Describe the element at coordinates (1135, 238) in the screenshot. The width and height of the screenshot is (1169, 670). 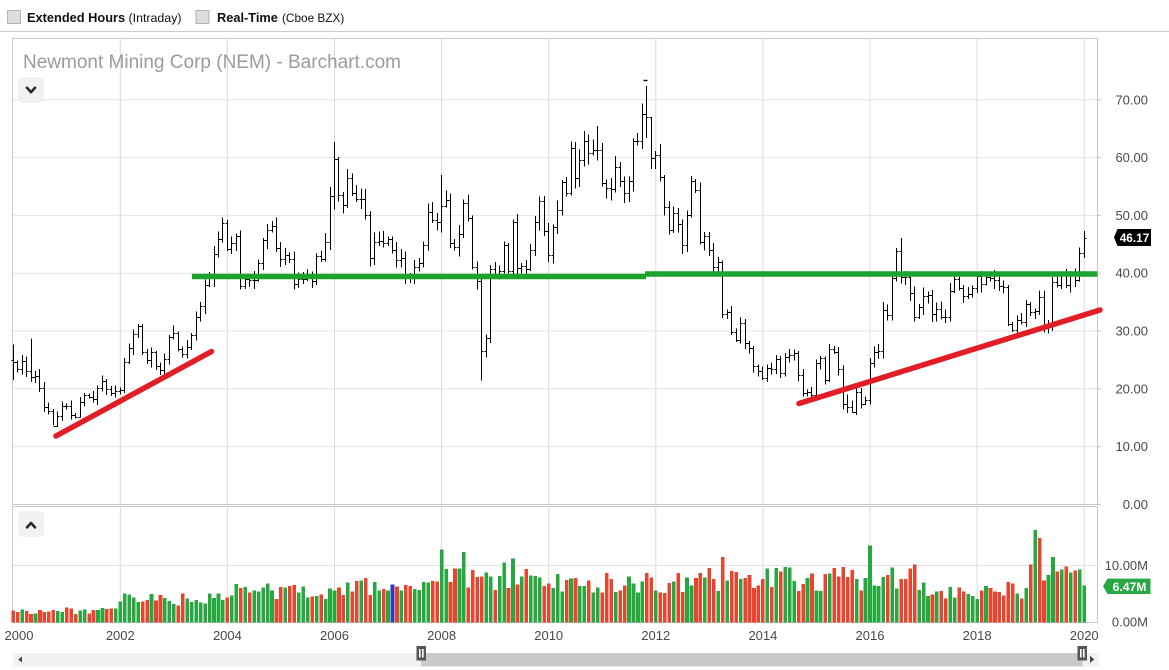
I see `svg-text: 46.17` at that location.